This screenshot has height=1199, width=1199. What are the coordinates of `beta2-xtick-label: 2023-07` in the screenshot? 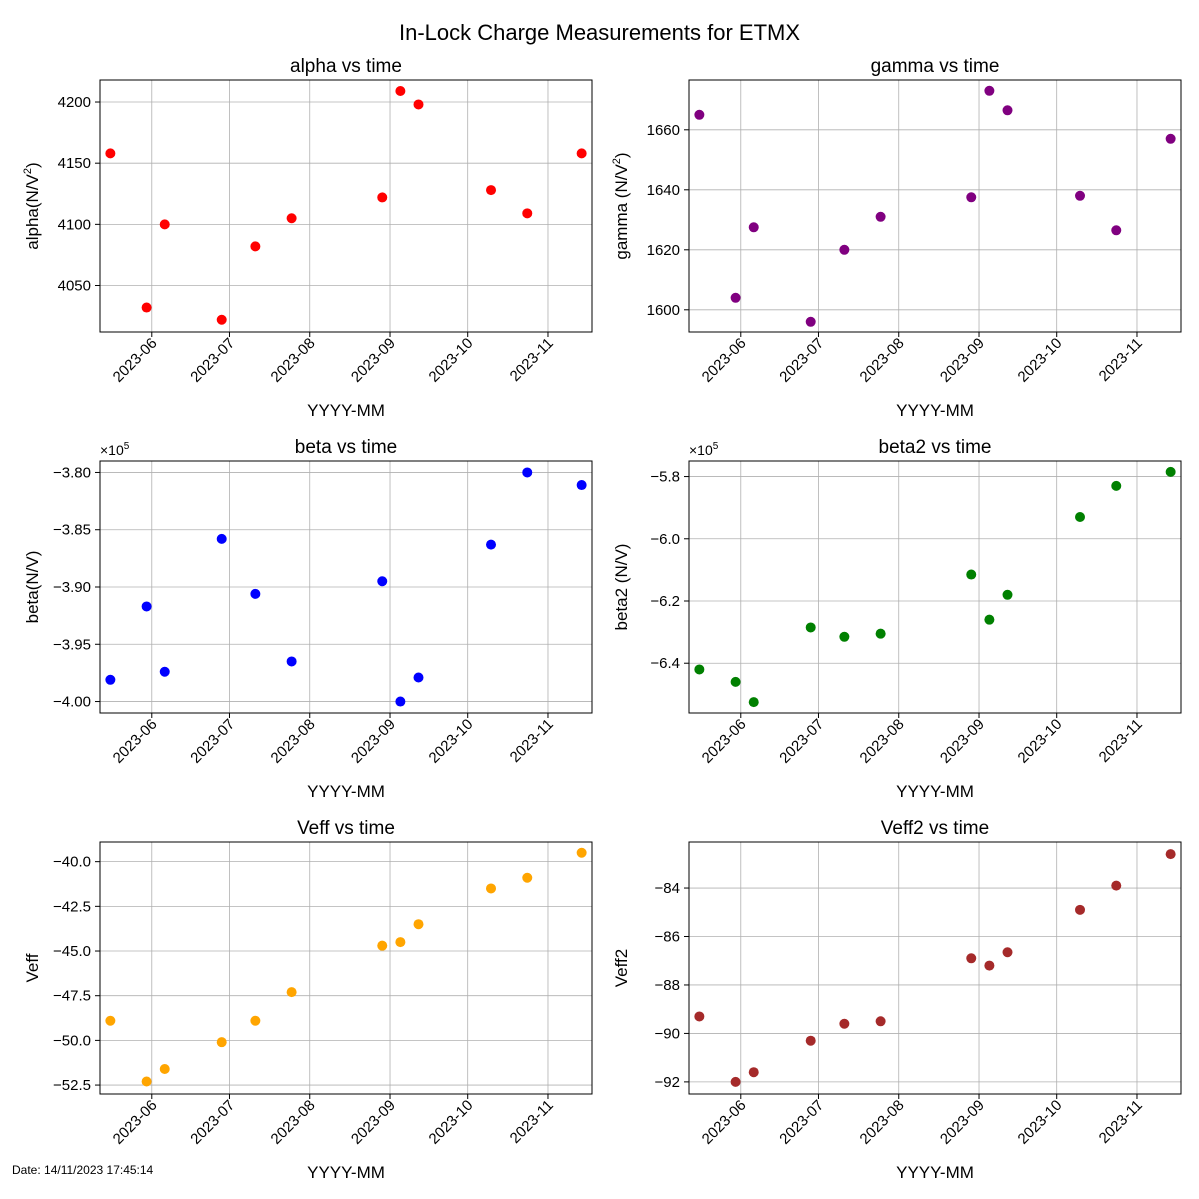 It's located at (801, 741).